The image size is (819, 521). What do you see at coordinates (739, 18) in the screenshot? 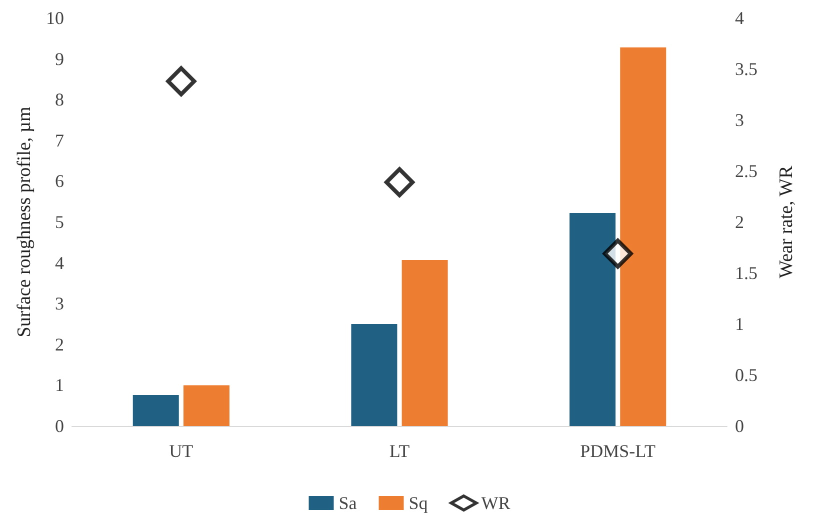
I see `y2-tick-label: 4` at bounding box center [739, 18].